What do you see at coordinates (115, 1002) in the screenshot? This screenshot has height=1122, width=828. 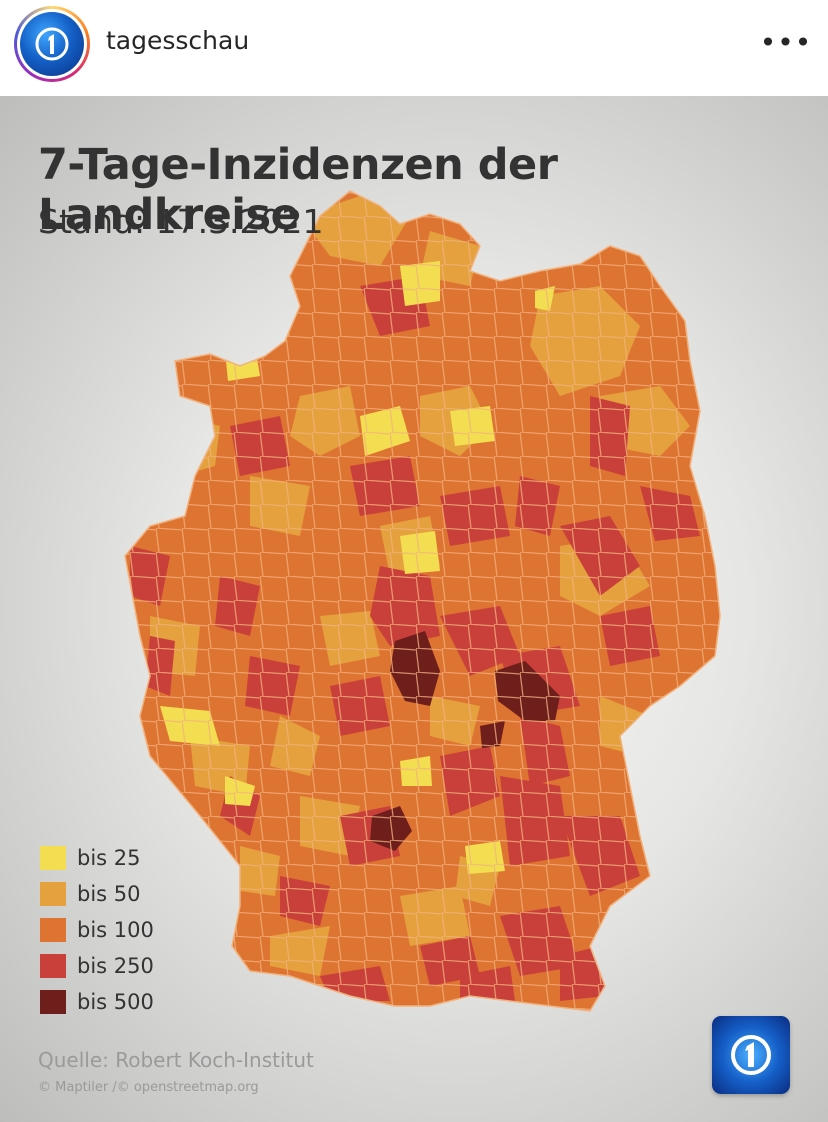 I see `legend-label: bis 500` at bounding box center [115, 1002].